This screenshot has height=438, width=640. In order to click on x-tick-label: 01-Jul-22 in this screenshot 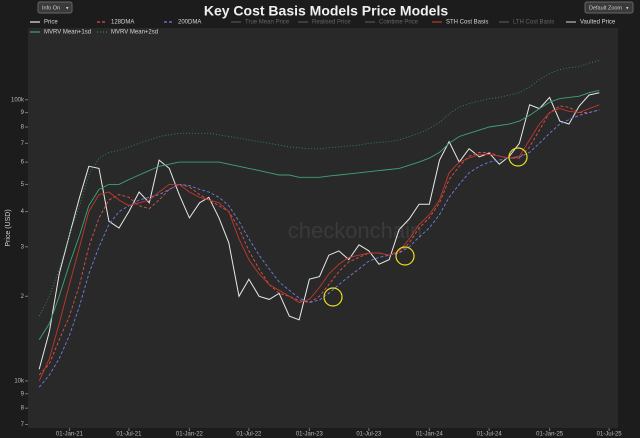, I will do `click(249, 435)`.